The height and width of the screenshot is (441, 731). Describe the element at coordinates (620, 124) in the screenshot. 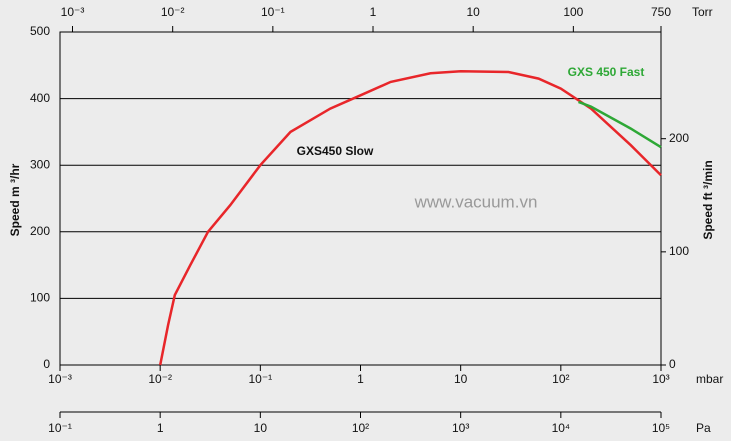

I see `series-line` at that location.